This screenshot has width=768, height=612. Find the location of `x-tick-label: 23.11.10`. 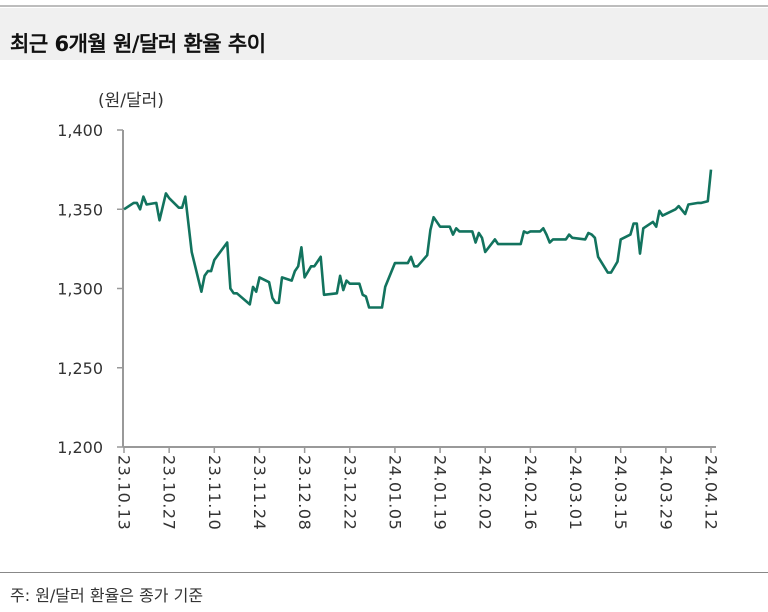

x-tick-label: 23.11.10 is located at coordinates (214, 493).